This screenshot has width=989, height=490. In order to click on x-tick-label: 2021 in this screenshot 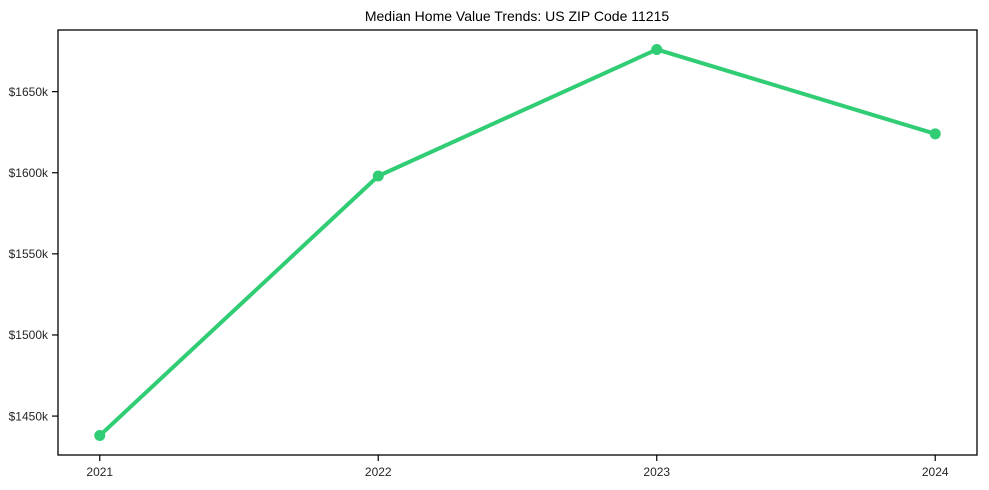, I will do `click(99, 472)`.